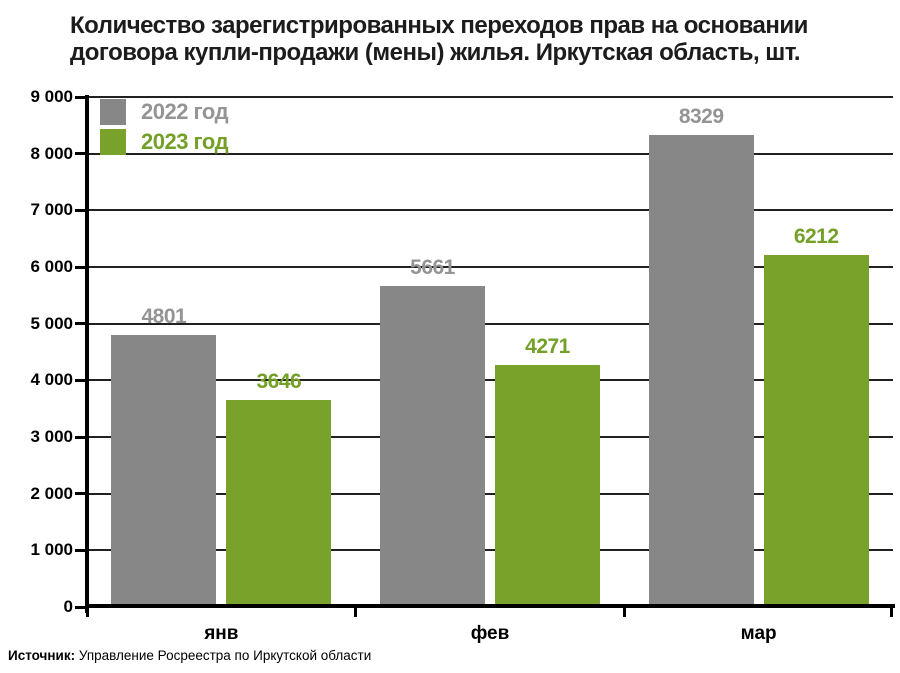 The width and height of the screenshot is (900, 673). Describe the element at coordinates (221, 633) in the screenshot. I see `x-category-label-янв: янв` at that location.